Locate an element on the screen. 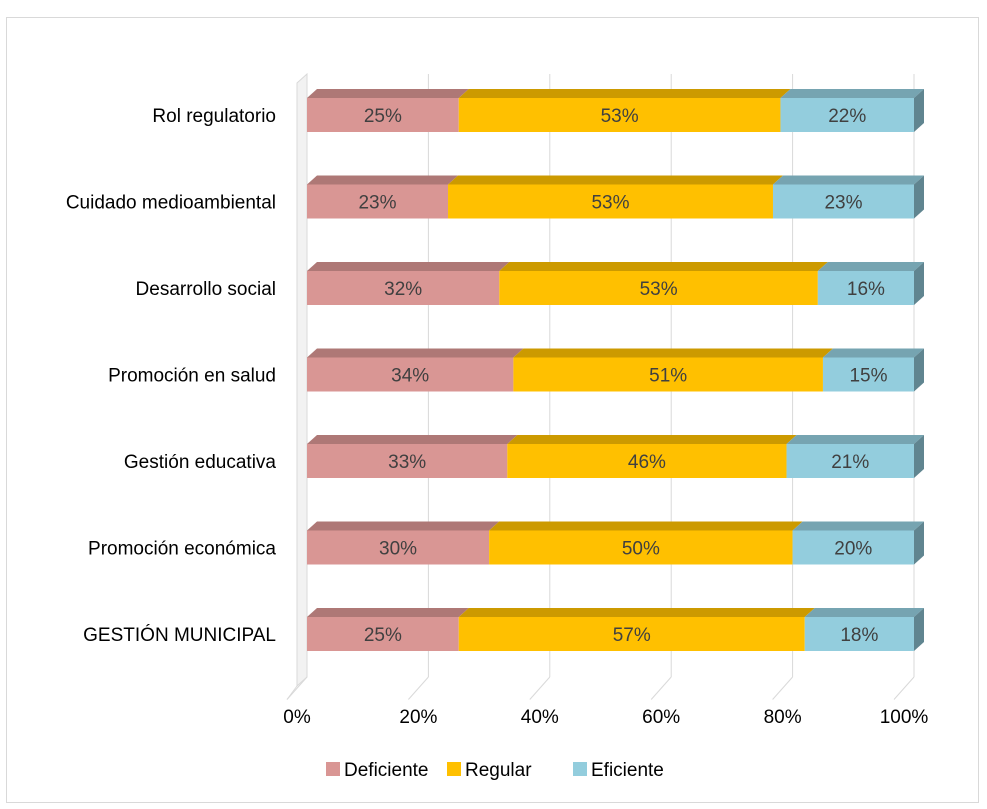 Image resolution: width=987 pixels, height=809 pixels. x-axis-tick-labels: 0% 20% 40% 60% 80% 100% is located at coordinates (605, 717).